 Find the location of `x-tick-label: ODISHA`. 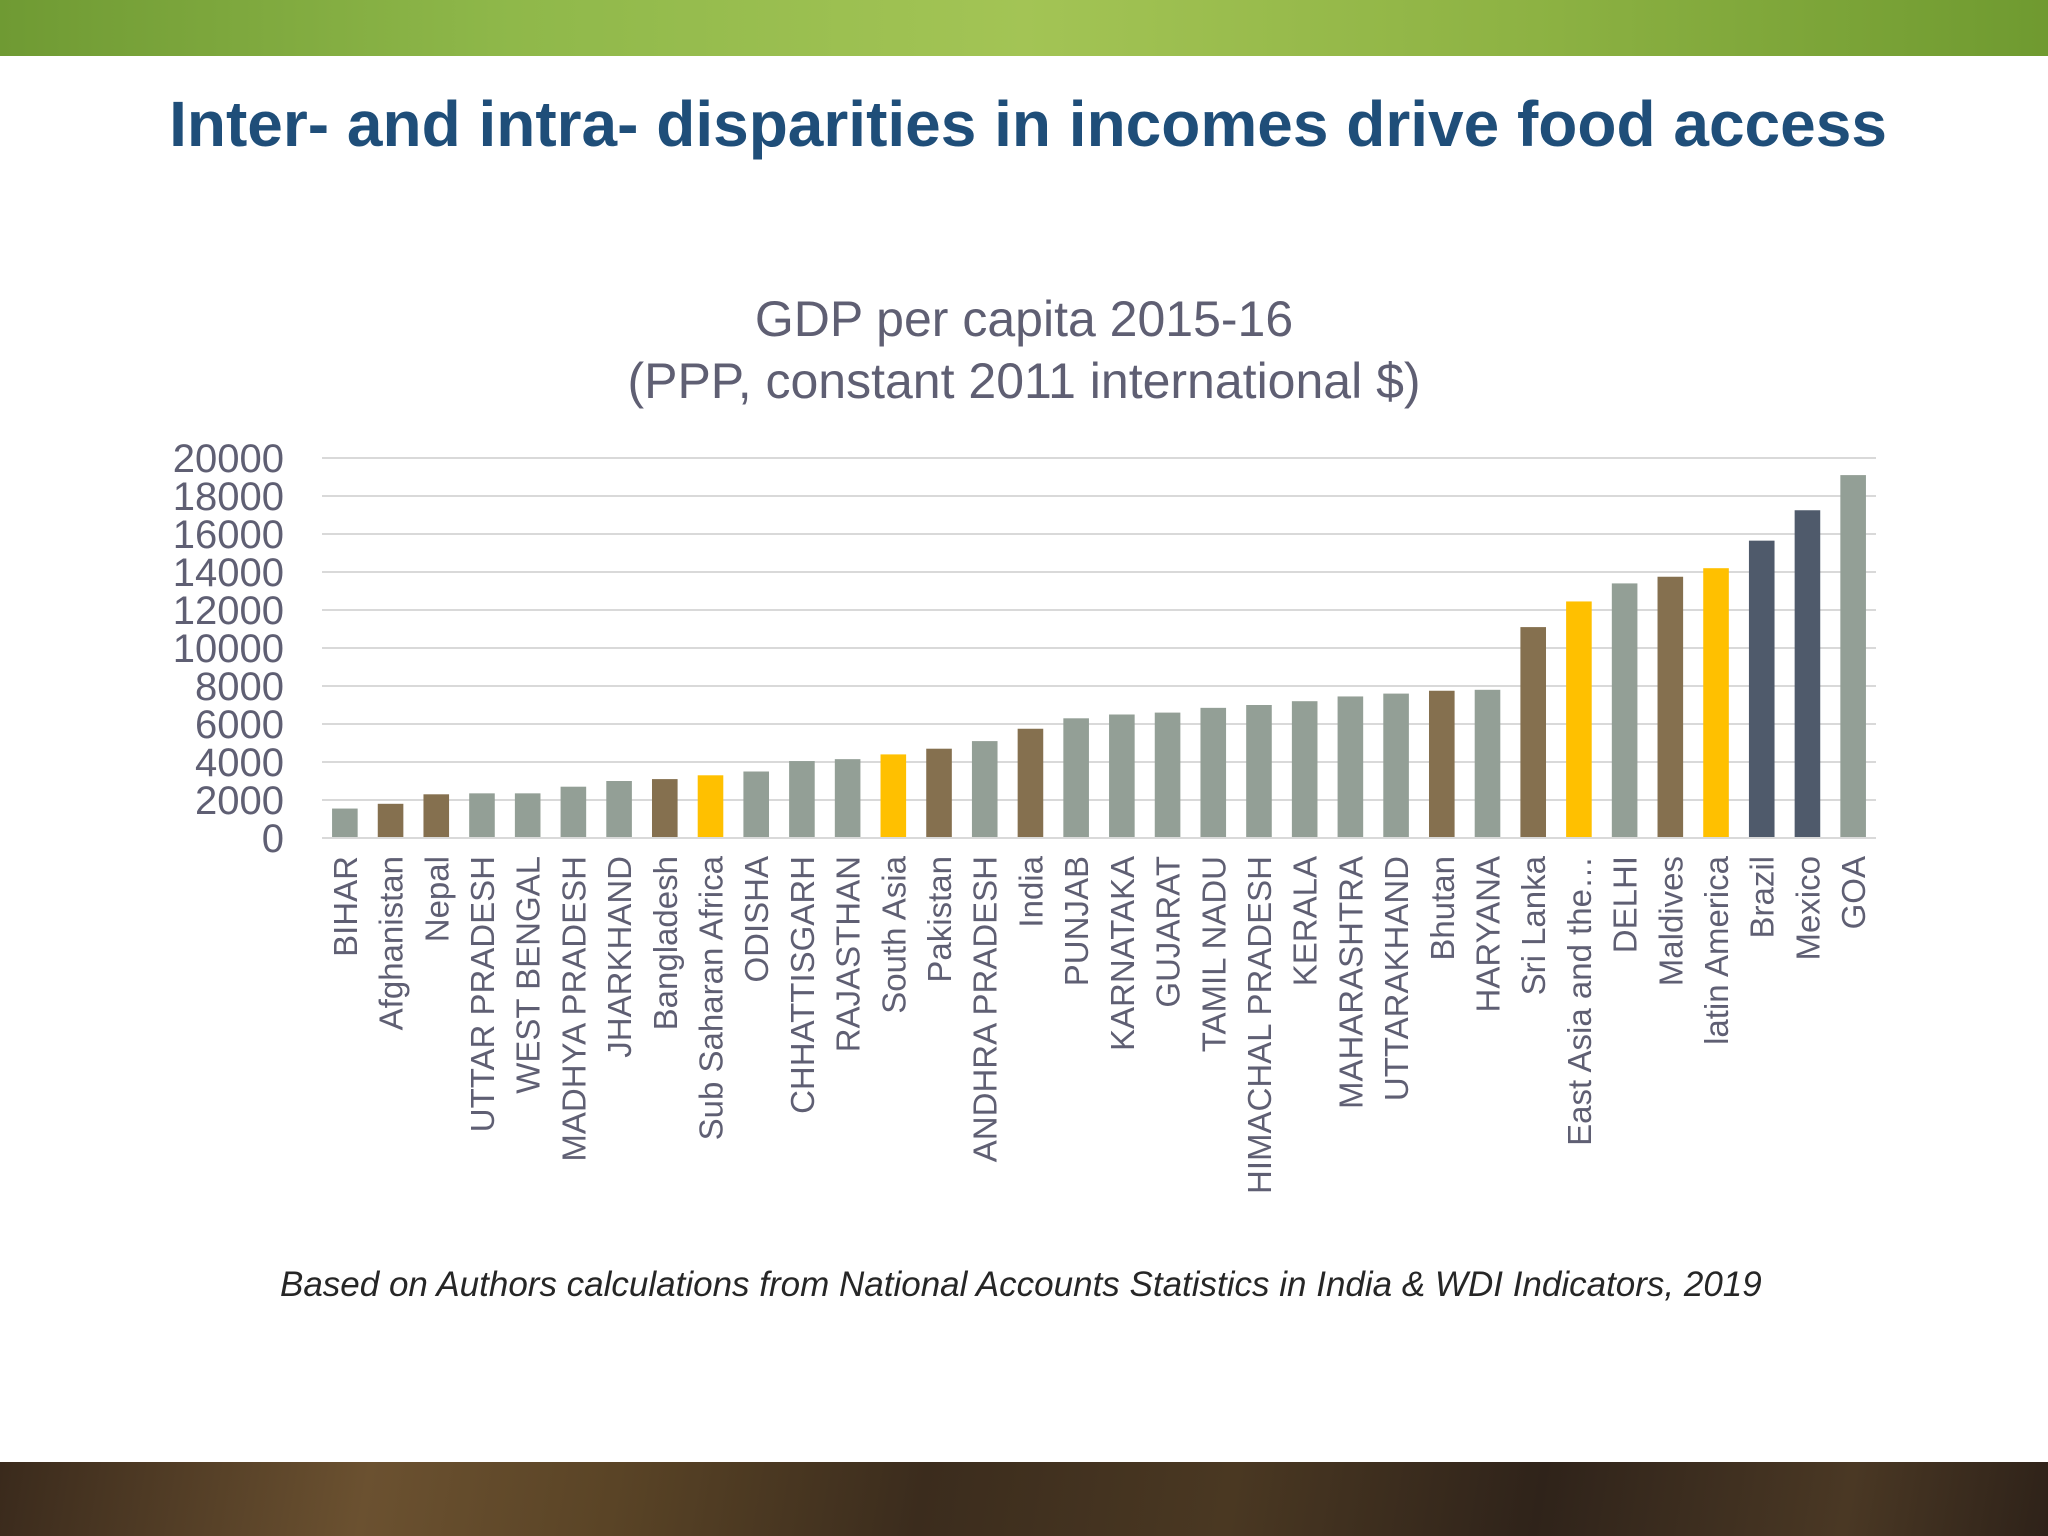

x-tick-label: ODISHA is located at coordinates (756, 919).